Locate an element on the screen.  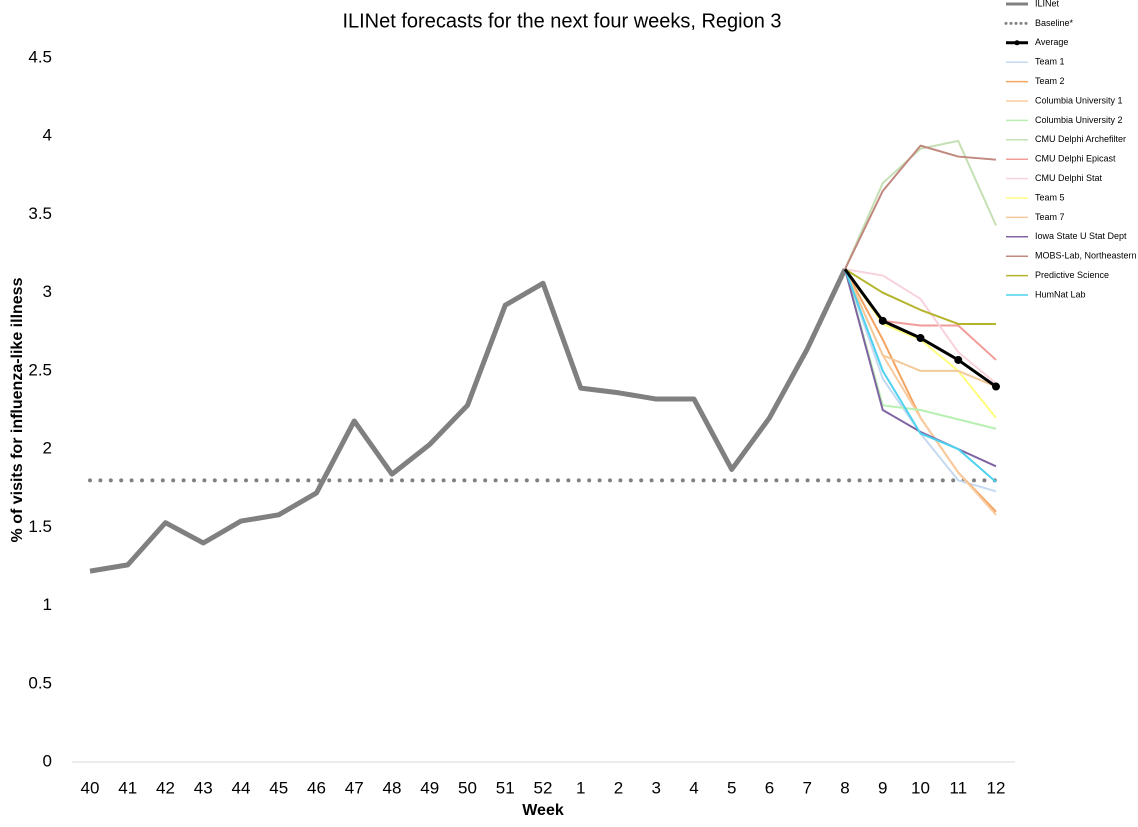
x-tick-label: 40 is located at coordinates (90, 787).